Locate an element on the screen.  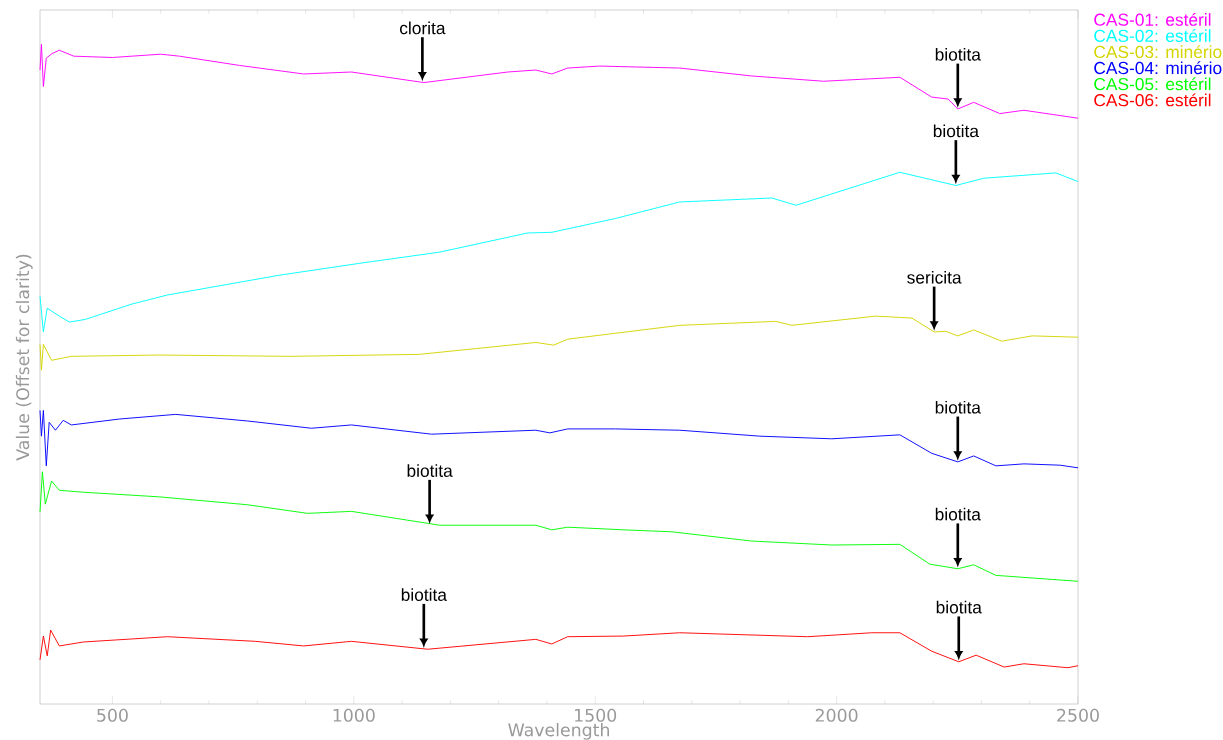
x-tick-label: 500 is located at coordinates (112, 715).